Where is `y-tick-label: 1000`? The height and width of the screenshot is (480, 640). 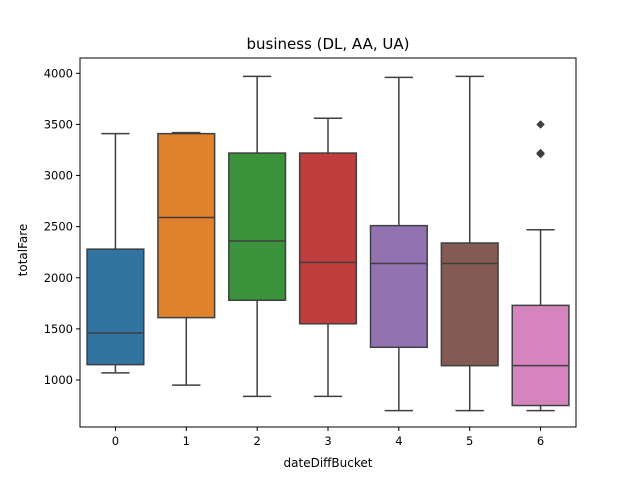
y-tick-label: 1000 is located at coordinates (58, 380).